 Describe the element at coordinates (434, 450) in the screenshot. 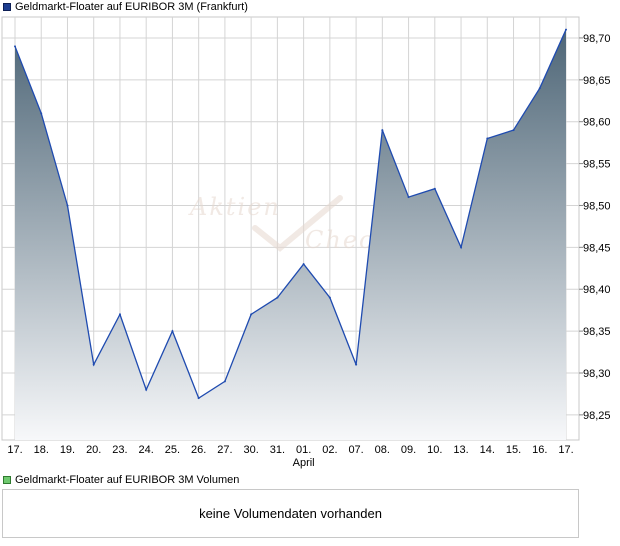

I see `x-tick-label: 10.` at that location.